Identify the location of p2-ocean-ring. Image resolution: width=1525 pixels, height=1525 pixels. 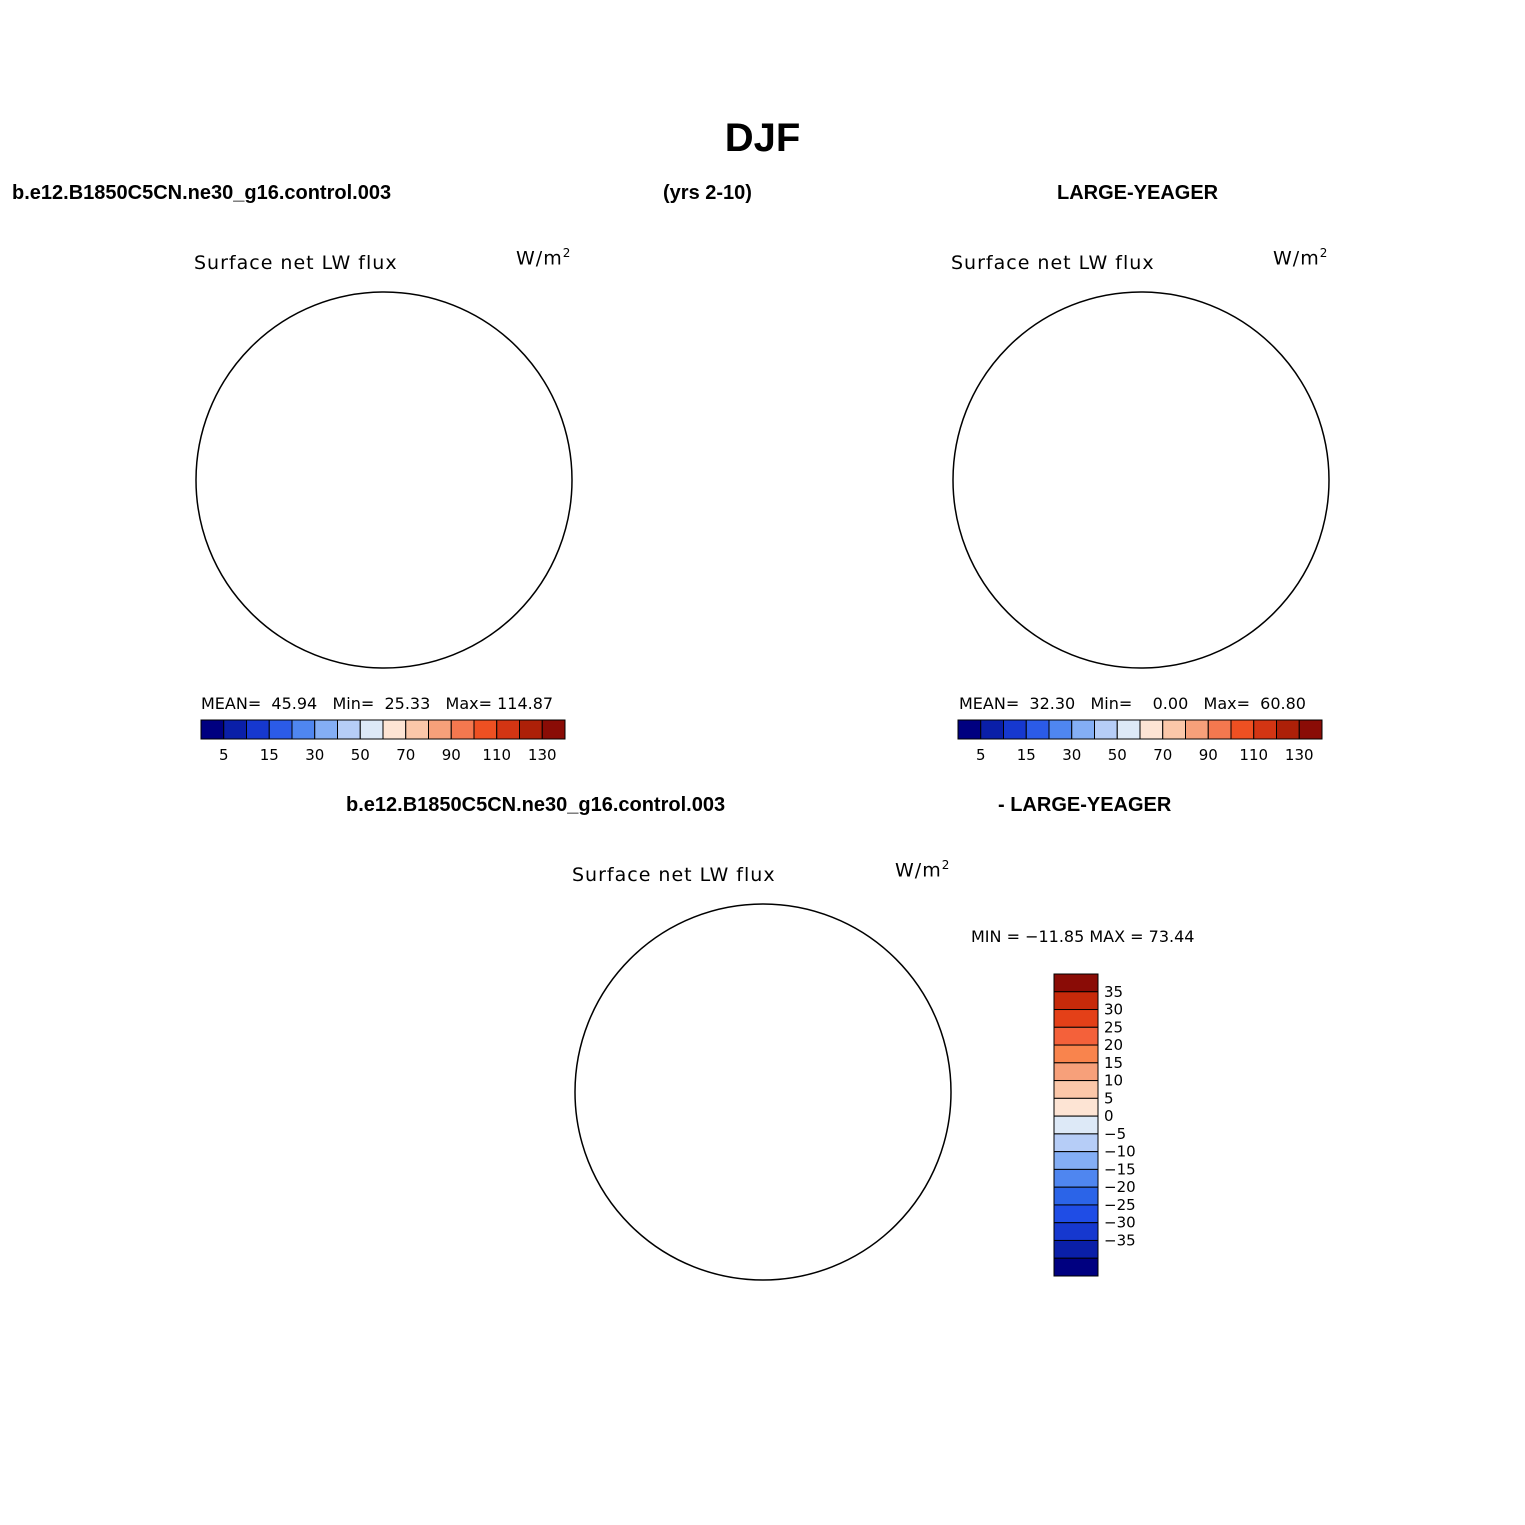
(1160, 480).